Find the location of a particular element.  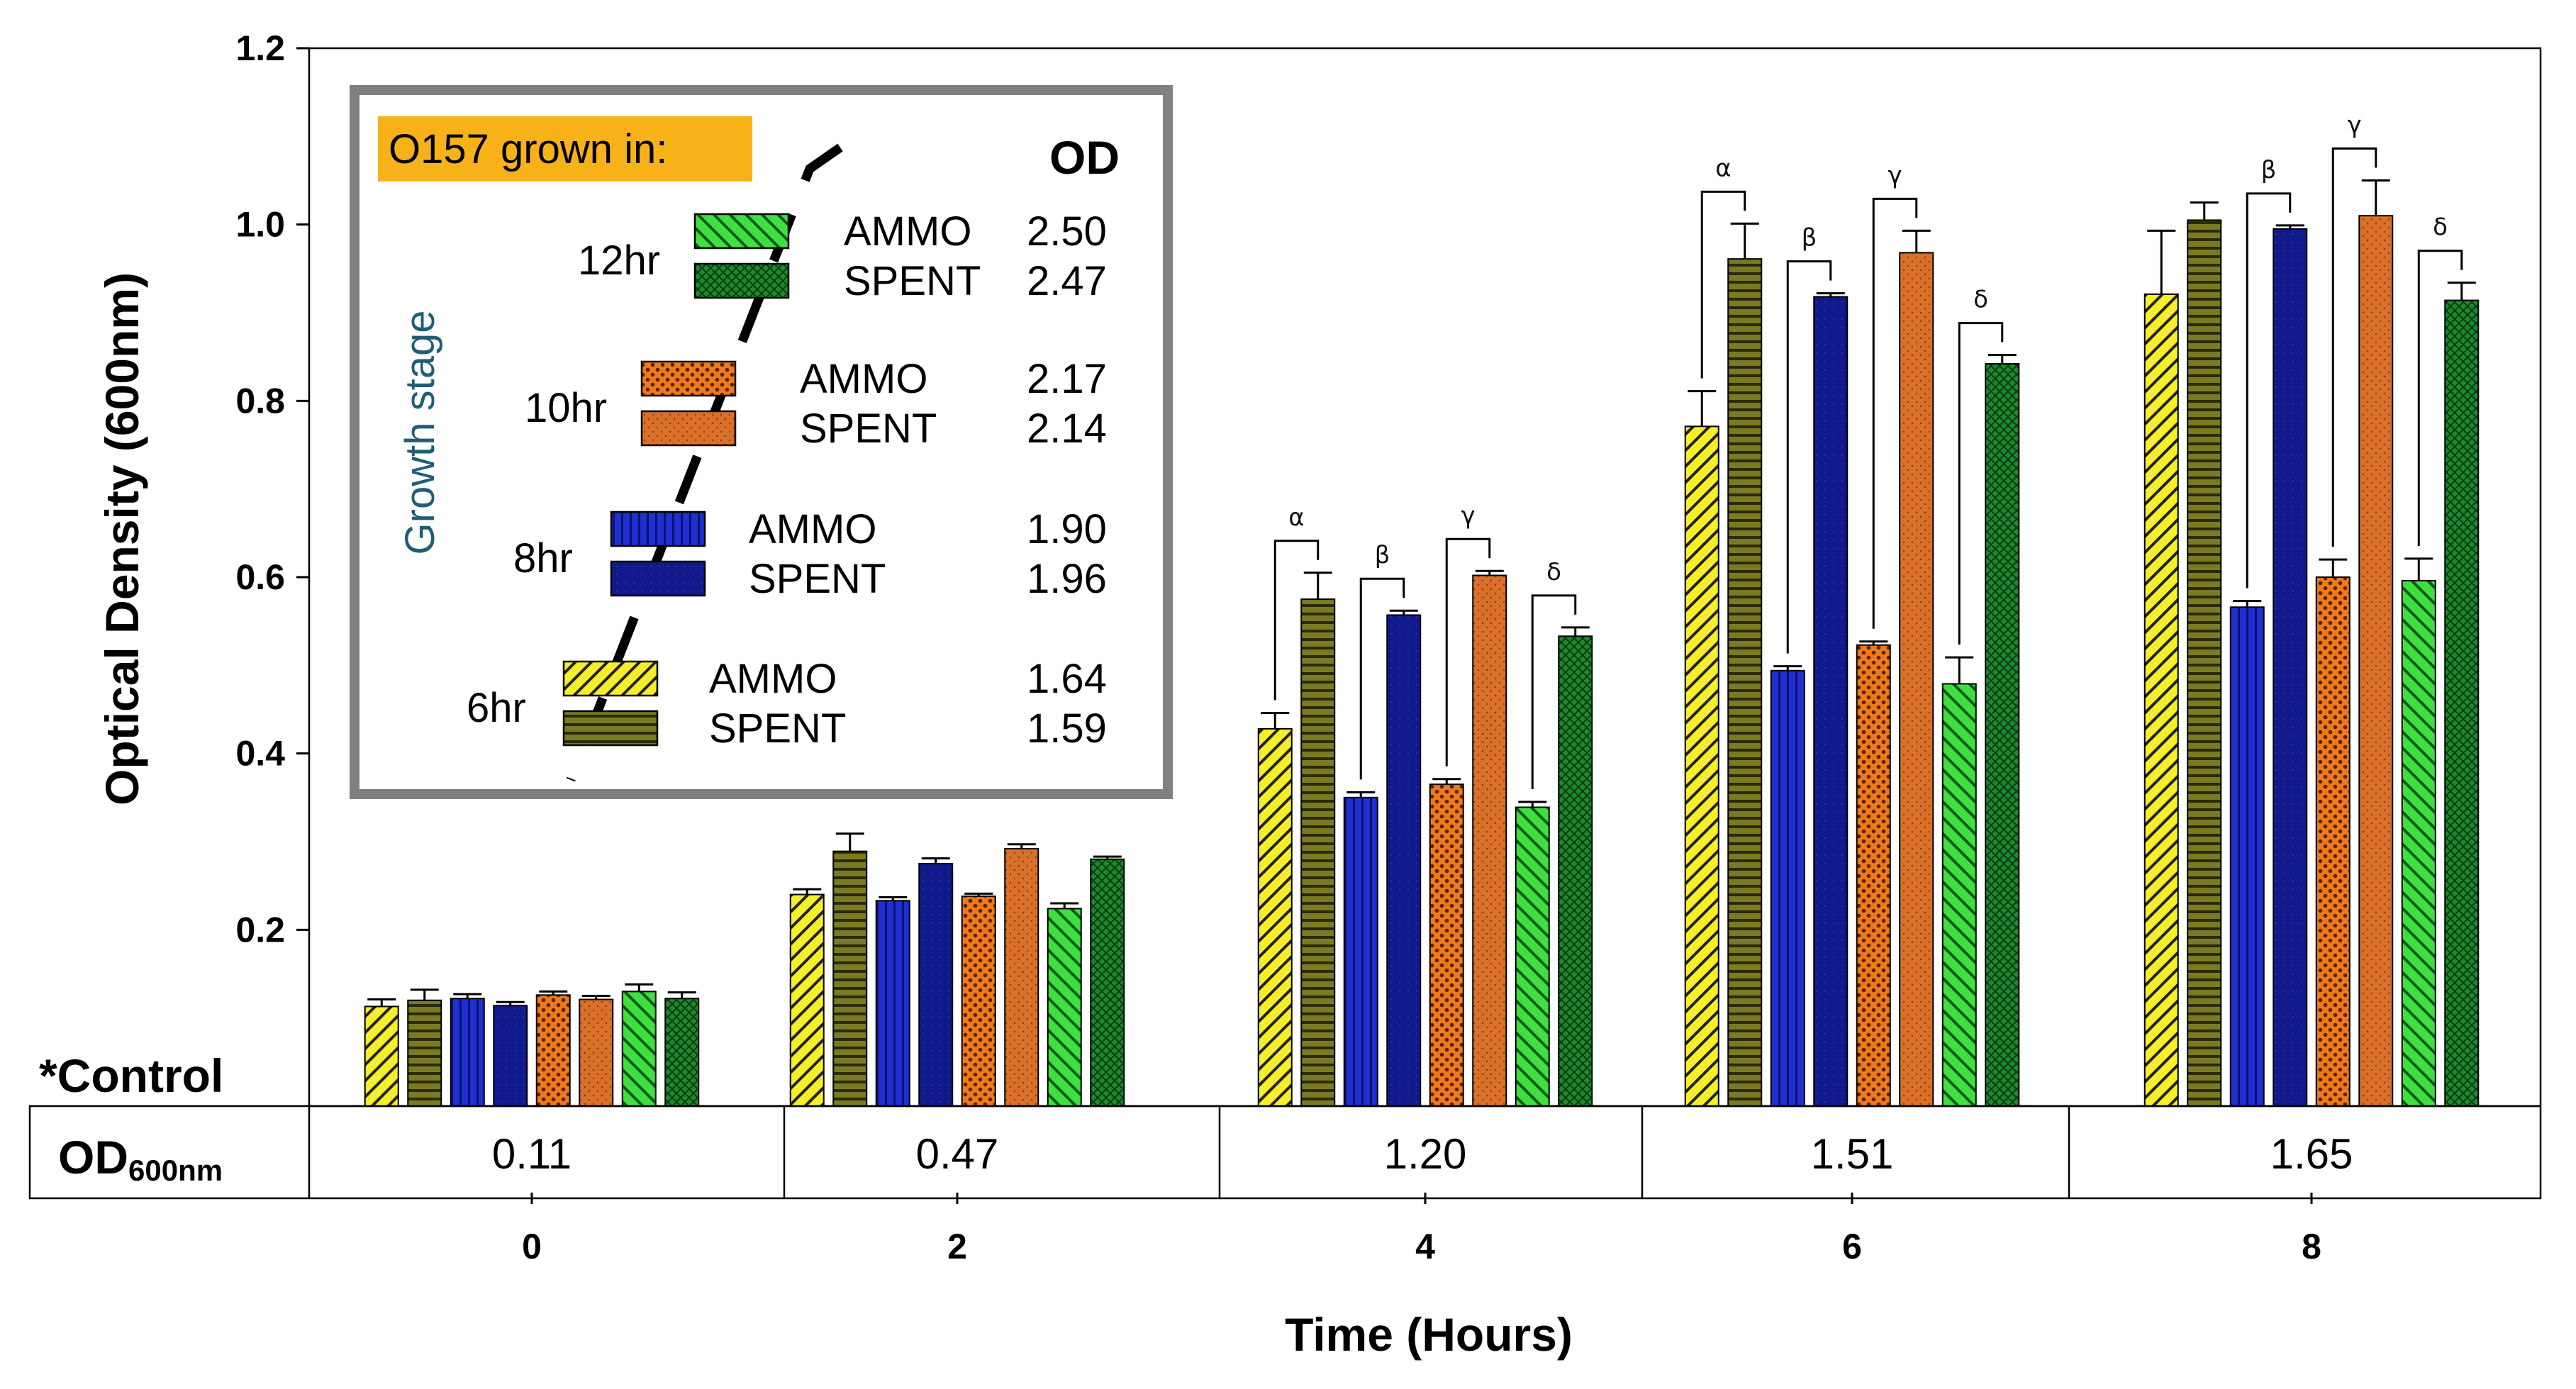

bar-s6s-t4 is located at coordinates (1318, 852).